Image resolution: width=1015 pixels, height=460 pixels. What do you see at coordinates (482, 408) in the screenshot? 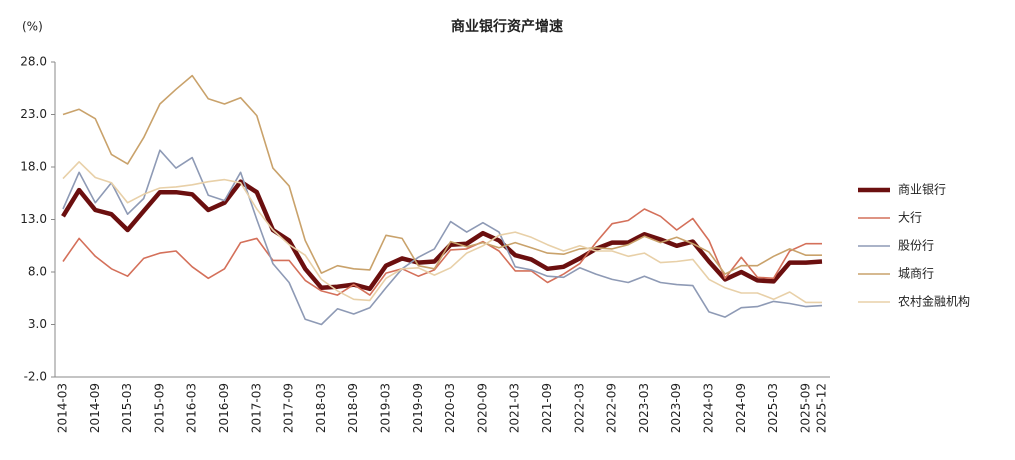
I see `x-tick-label: 2020-09` at bounding box center [482, 408].